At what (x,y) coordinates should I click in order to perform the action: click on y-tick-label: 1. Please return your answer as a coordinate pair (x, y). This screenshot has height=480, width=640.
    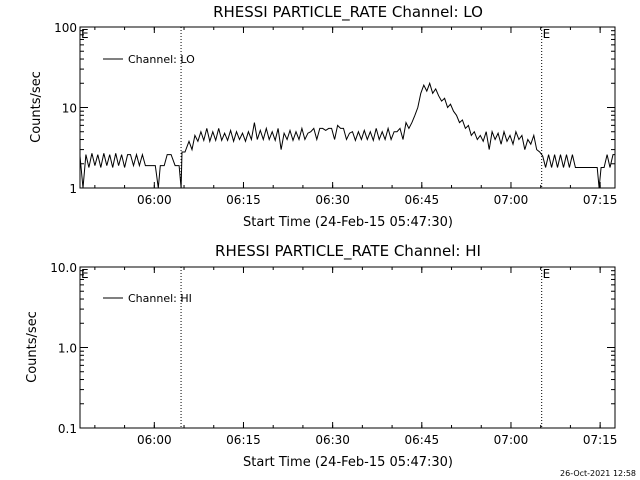
    Looking at the image, I should click on (73, 189).